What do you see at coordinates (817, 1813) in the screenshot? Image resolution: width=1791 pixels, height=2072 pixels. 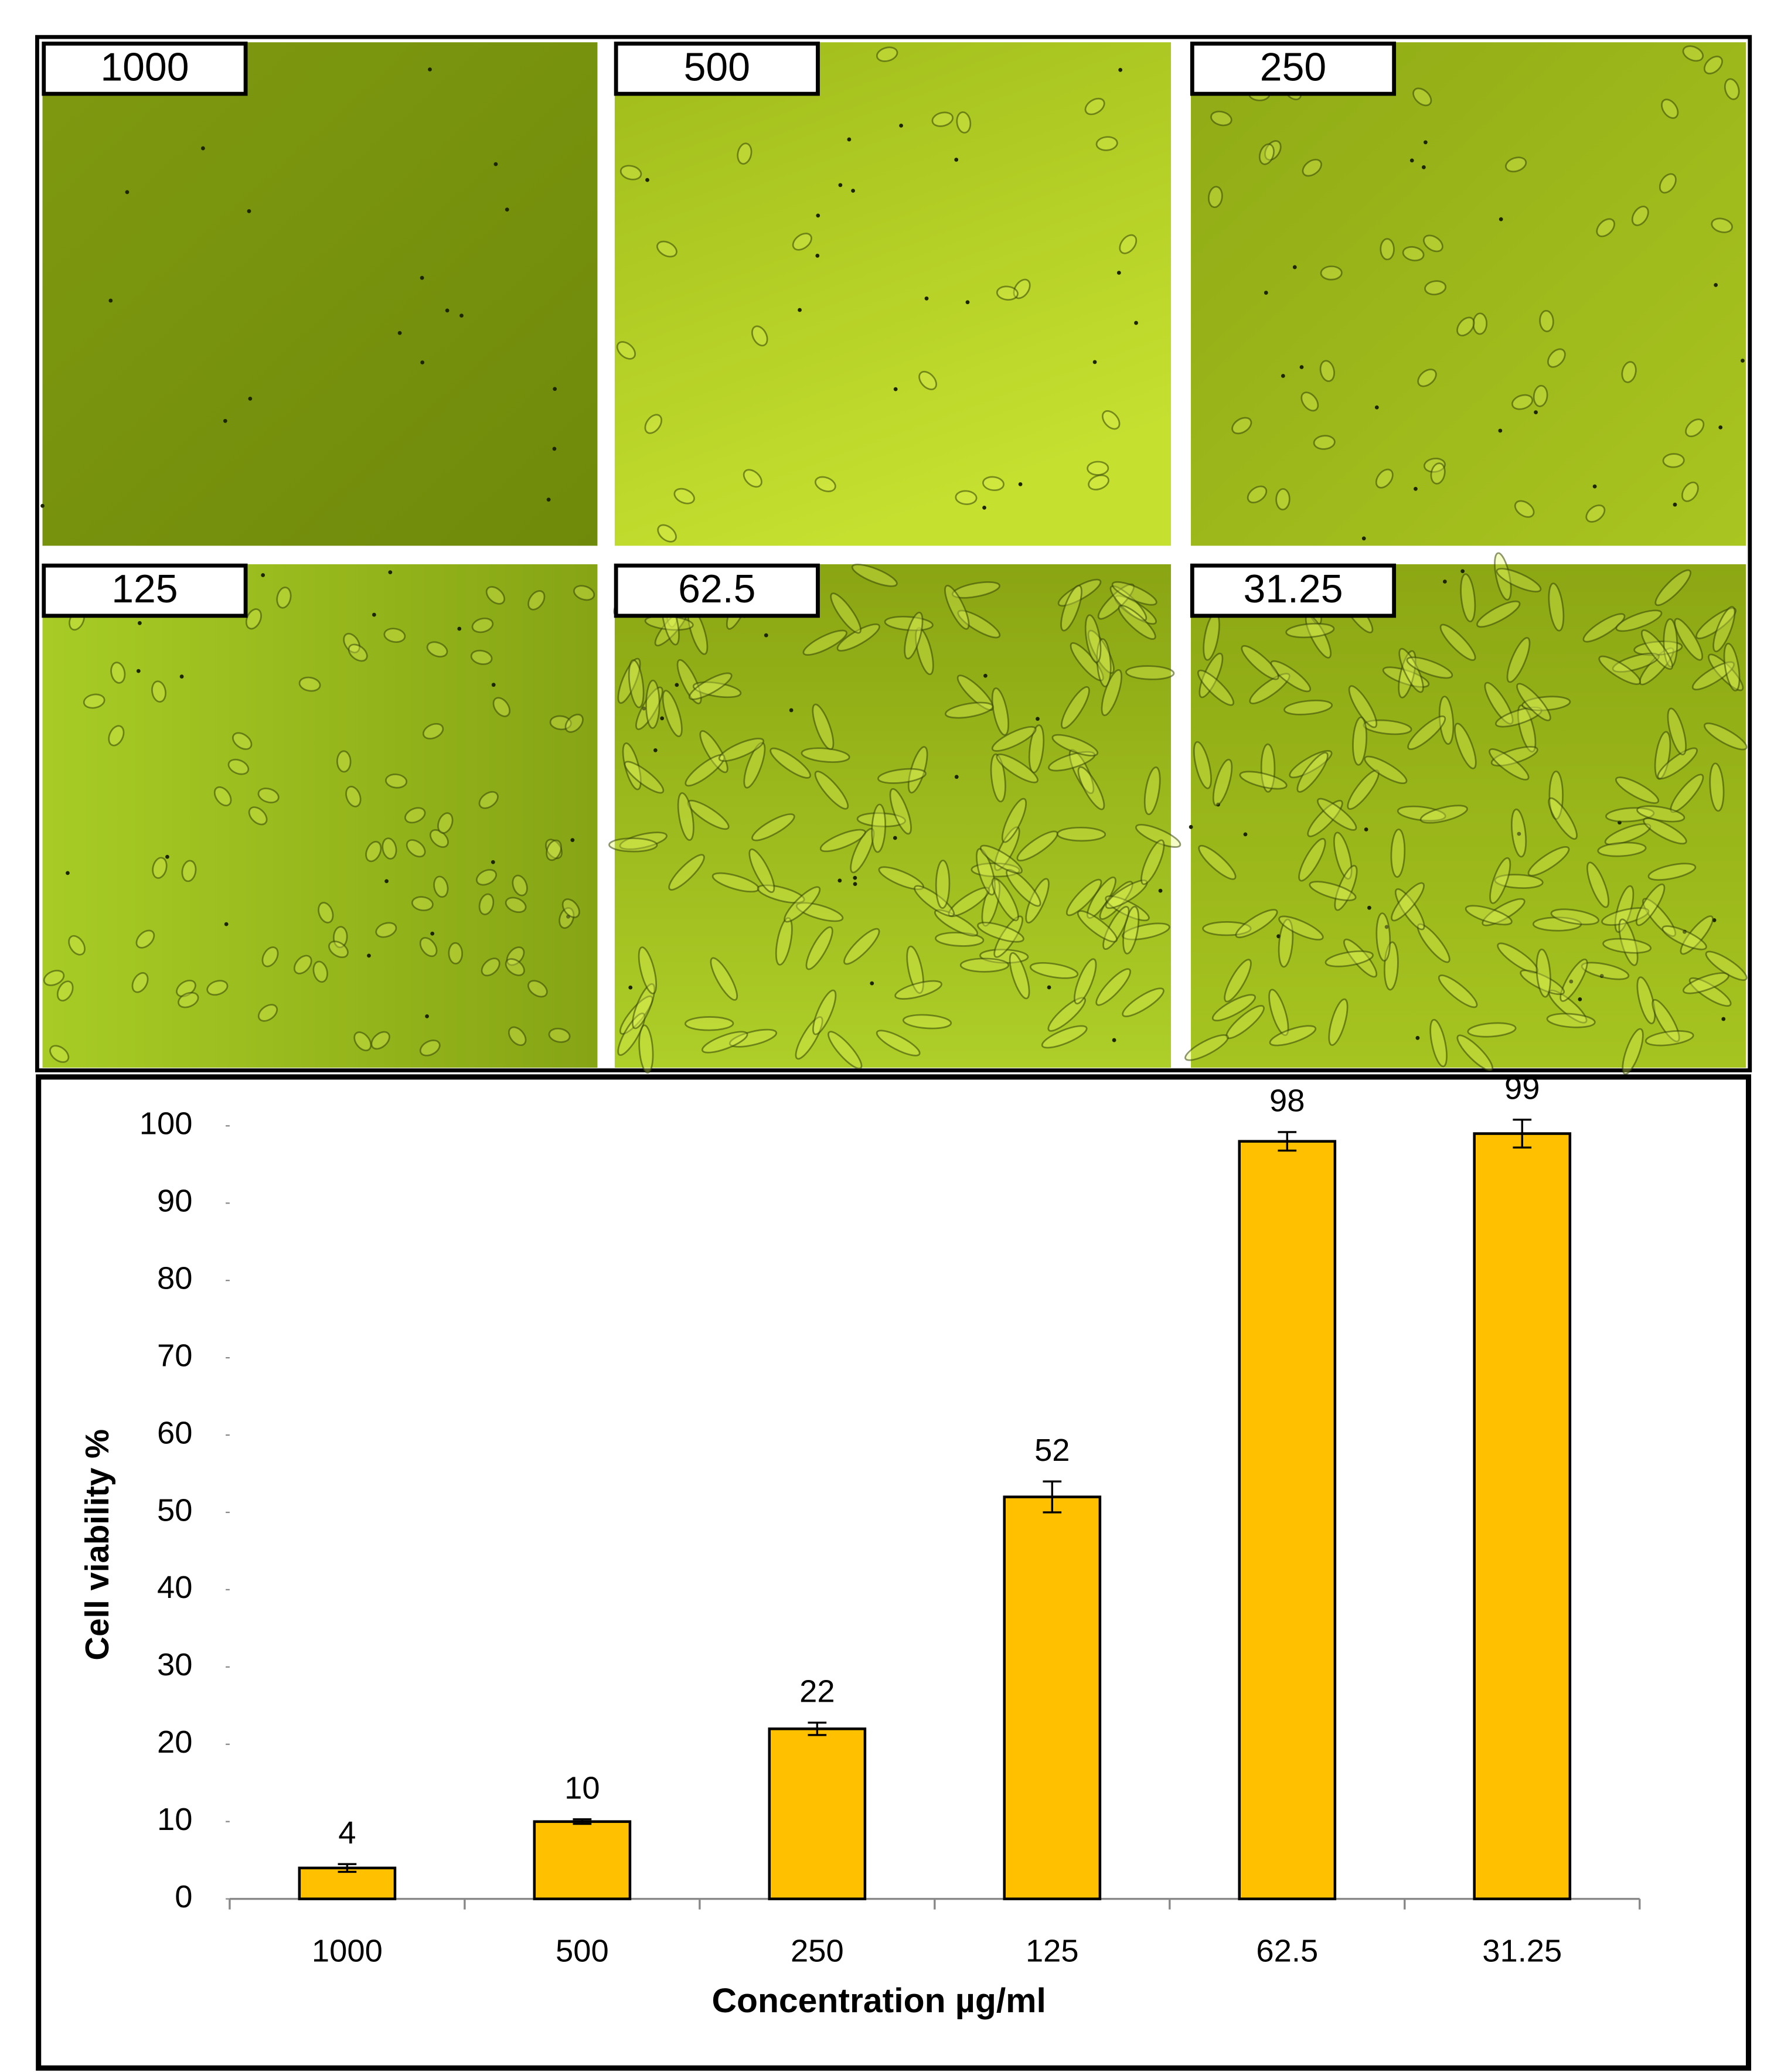 I see `bar` at bounding box center [817, 1813].